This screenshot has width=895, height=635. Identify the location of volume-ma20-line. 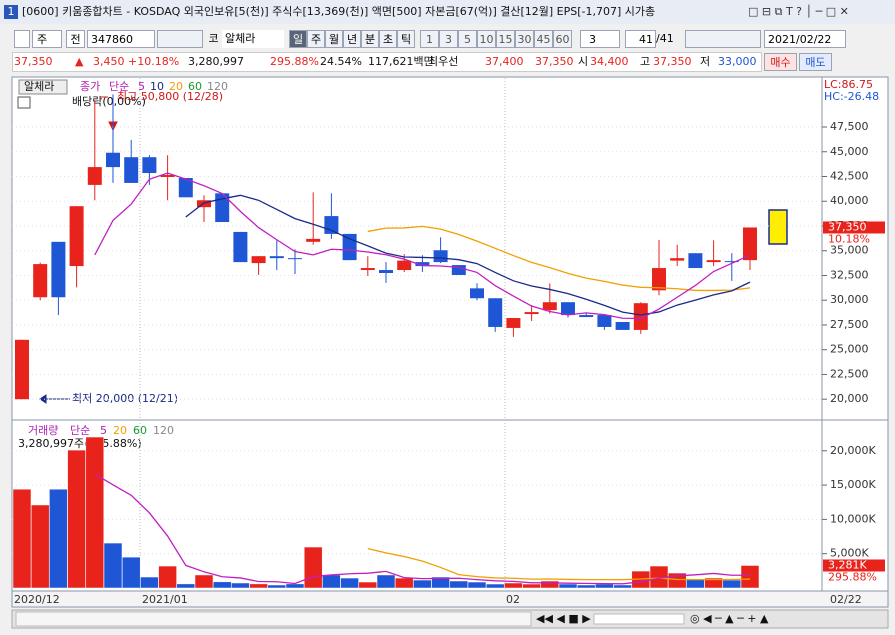
(559, 564).